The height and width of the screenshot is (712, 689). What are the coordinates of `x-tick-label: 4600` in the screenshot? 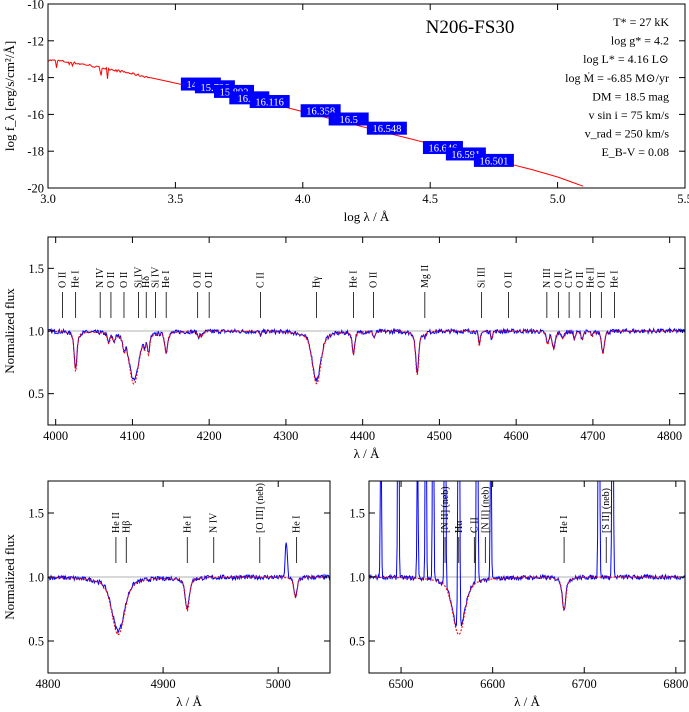 It's located at (516, 436).